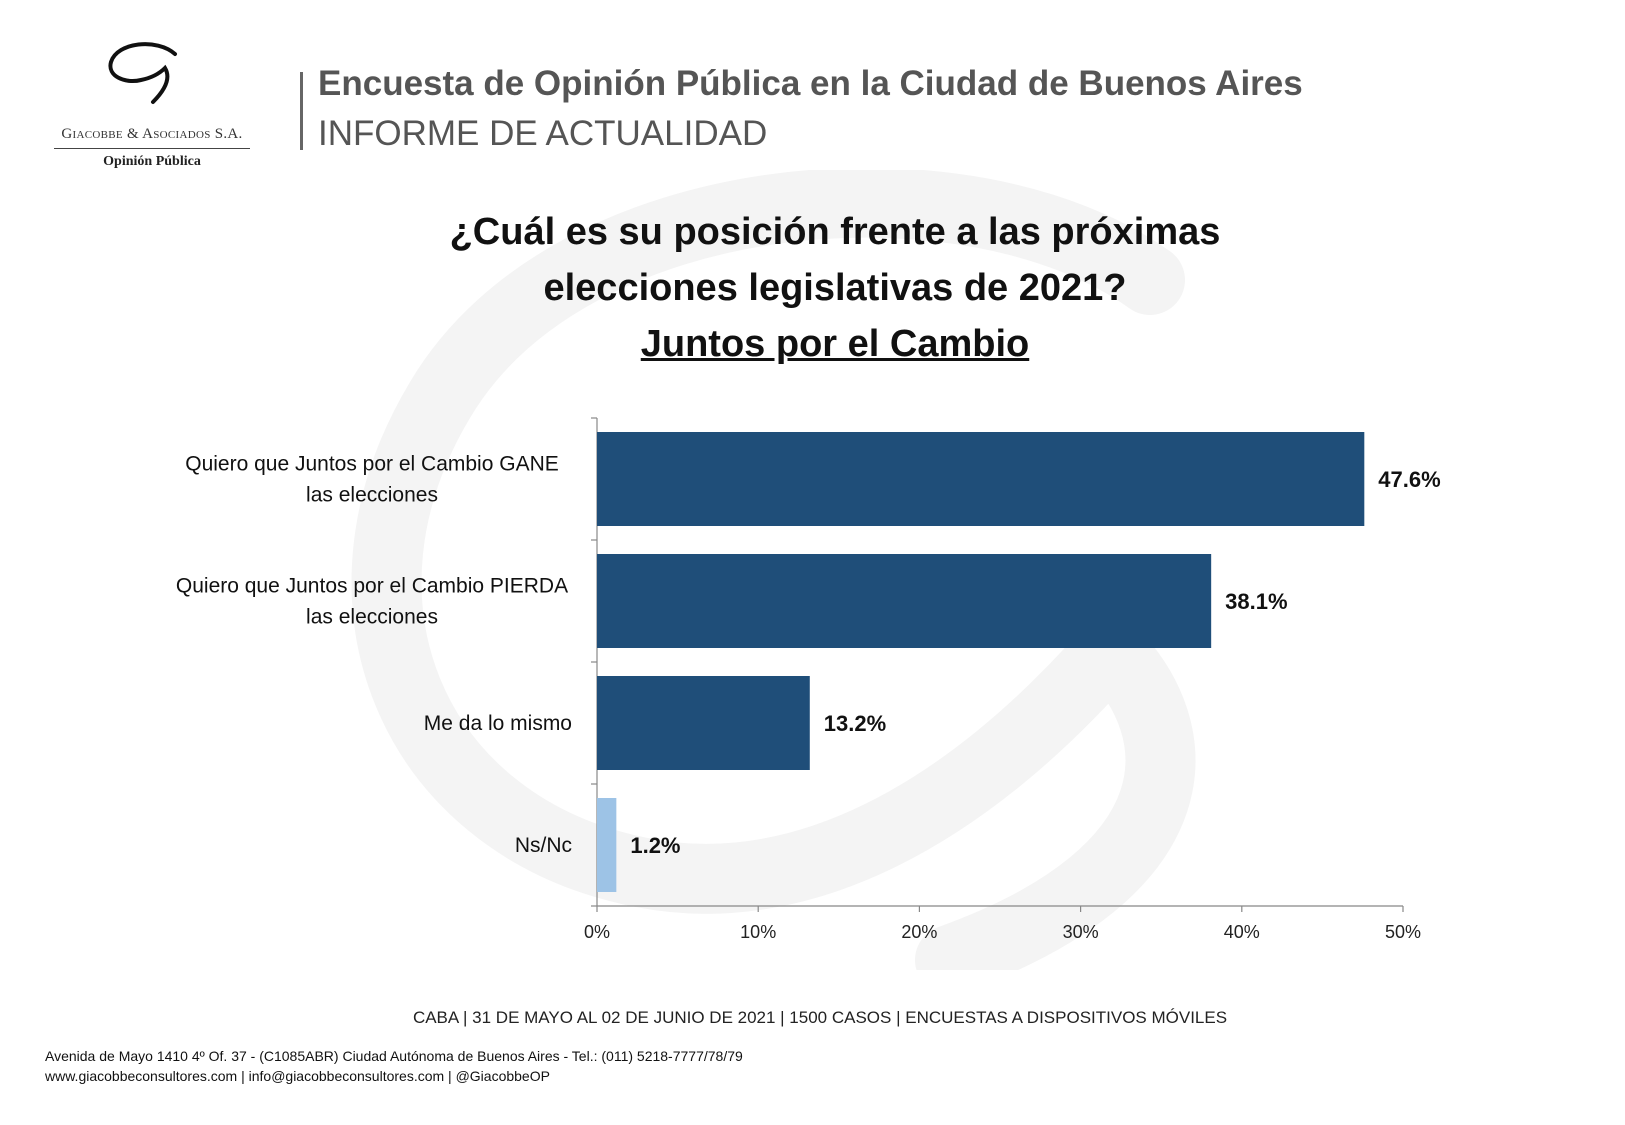 This screenshot has height=1125, width=1625. What do you see at coordinates (919, 932) in the screenshot?
I see `x-tick-label: 20%` at bounding box center [919, 932].